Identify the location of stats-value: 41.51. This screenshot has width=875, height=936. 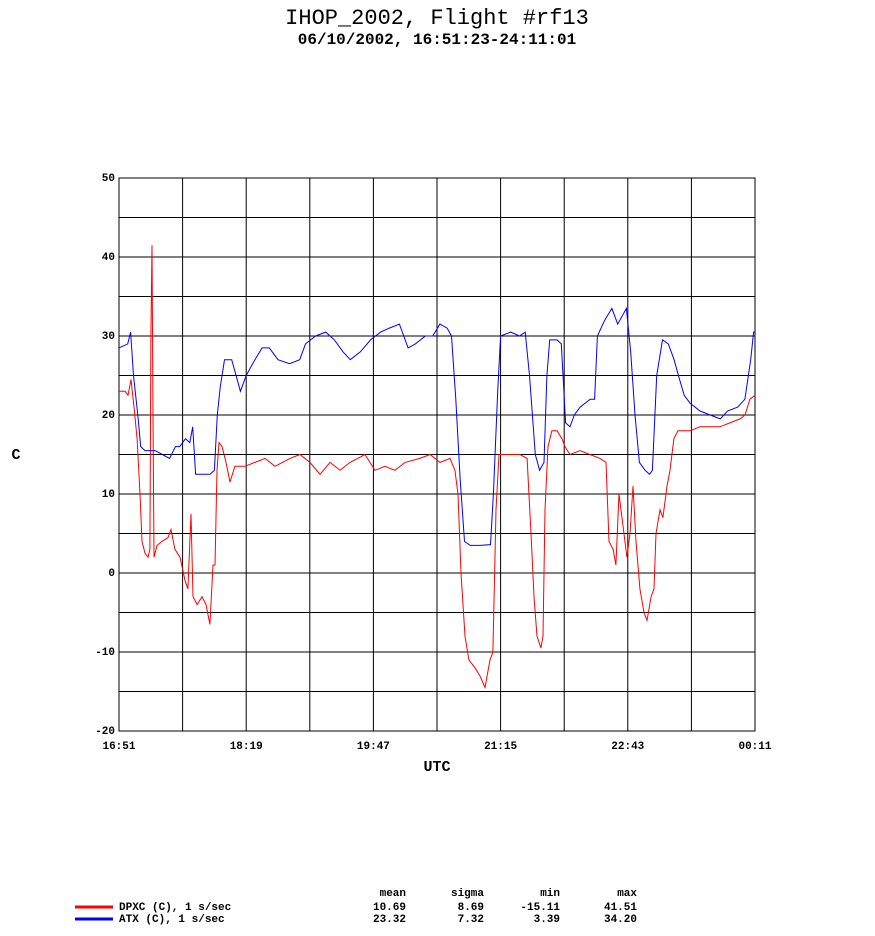
(620, 908).